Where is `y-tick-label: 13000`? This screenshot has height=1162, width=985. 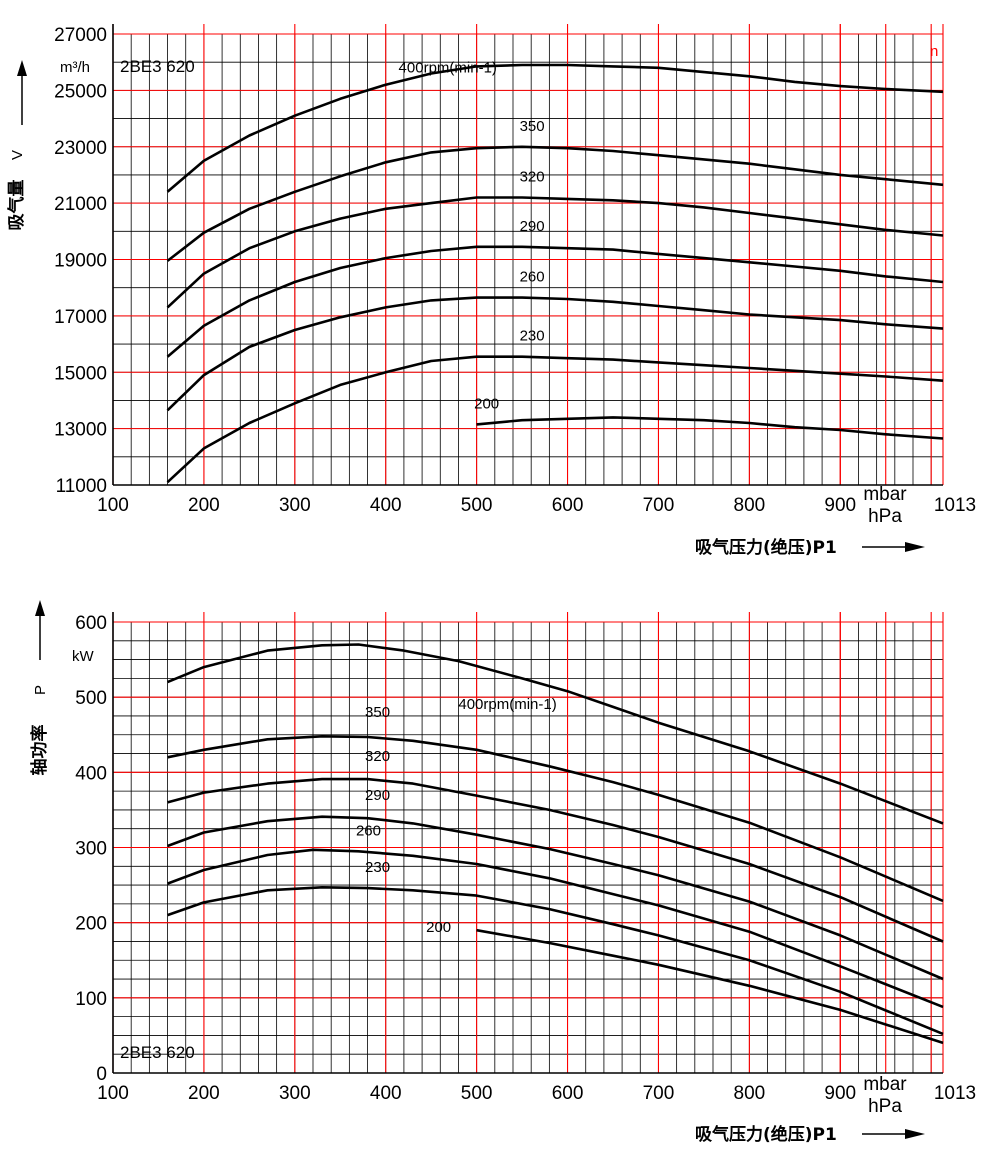 y-tick-label: 13000 is located at coordinates (80, 430).